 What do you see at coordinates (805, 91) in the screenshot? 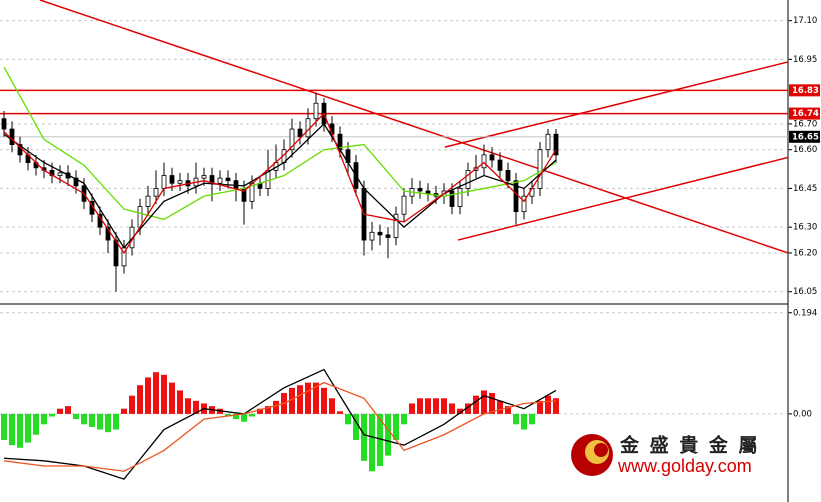
I see `price-marker-label: 16.83` at bounding box center [805, 91].